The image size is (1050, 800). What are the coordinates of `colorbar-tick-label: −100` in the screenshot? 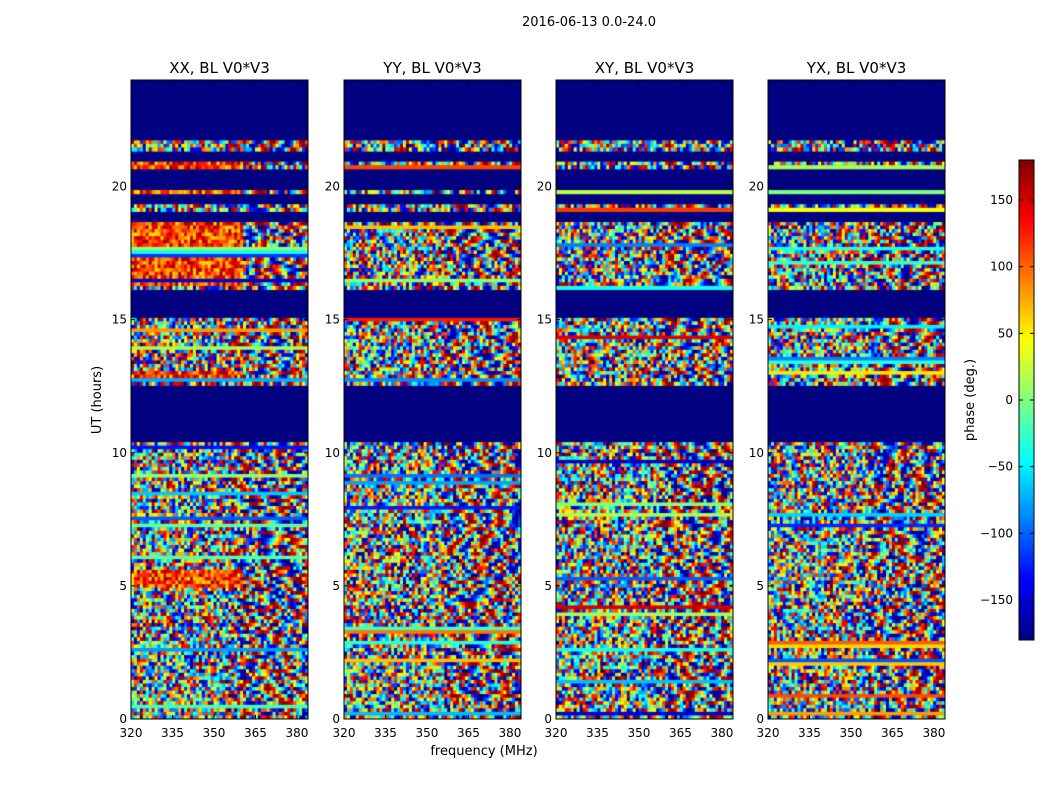 It's located at (996, 533).